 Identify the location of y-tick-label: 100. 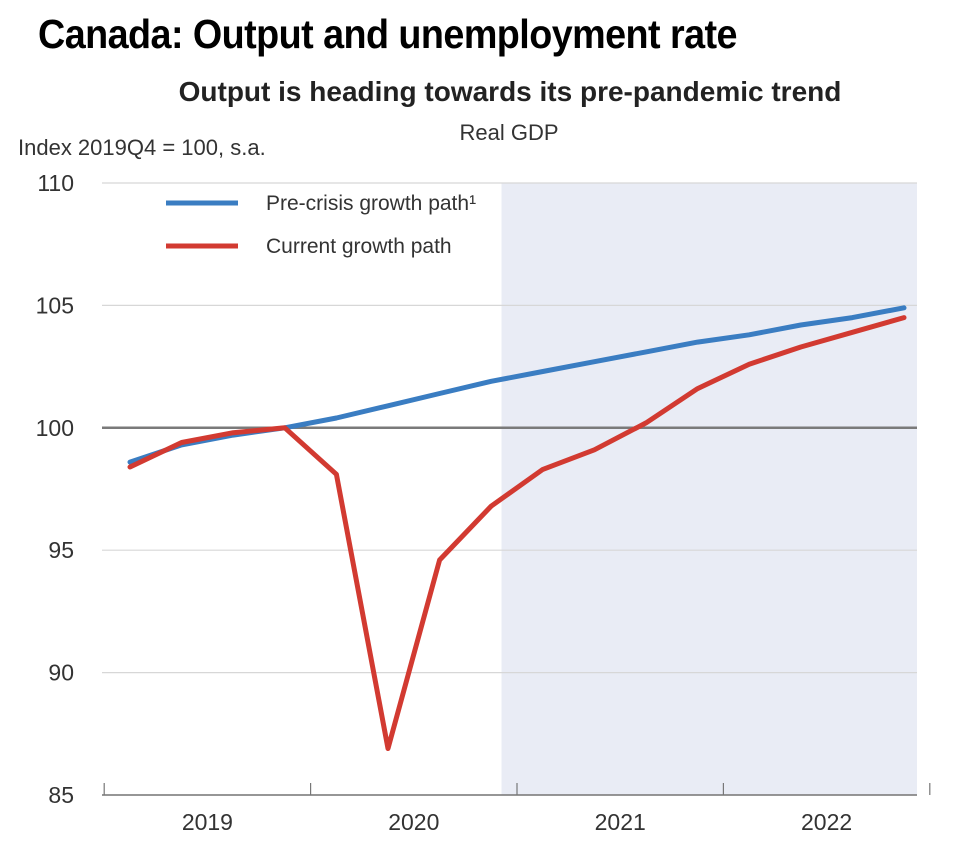
(55, 428).